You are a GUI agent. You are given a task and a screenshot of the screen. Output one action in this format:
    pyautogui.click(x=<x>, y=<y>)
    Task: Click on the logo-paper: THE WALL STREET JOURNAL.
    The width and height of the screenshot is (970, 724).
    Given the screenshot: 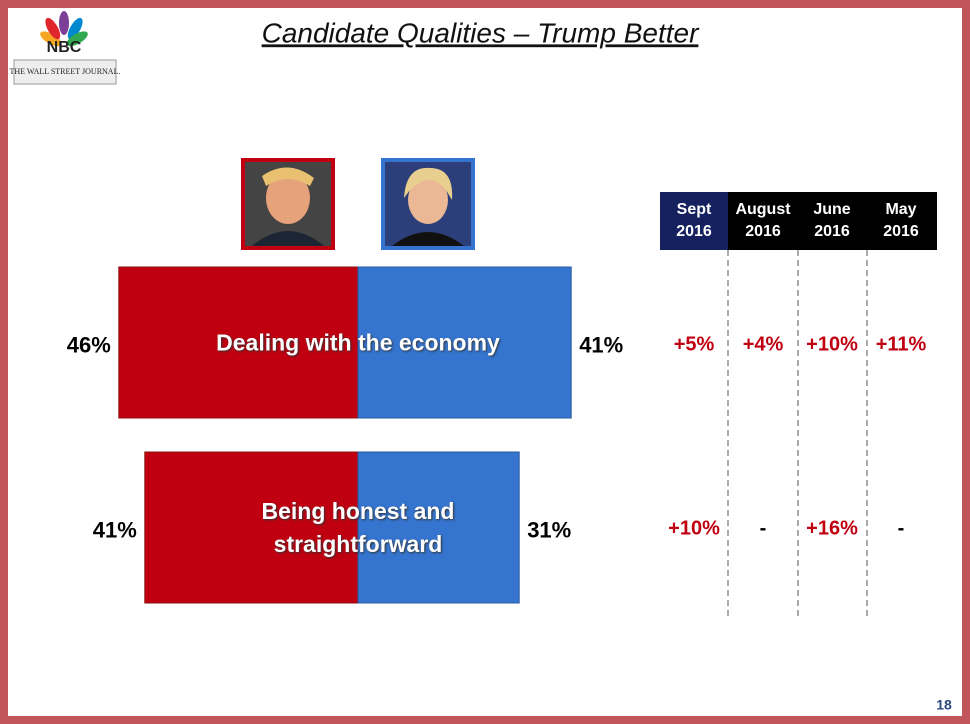 What is the action you would take?
    pyautogui.click(x=65, y=71)
    